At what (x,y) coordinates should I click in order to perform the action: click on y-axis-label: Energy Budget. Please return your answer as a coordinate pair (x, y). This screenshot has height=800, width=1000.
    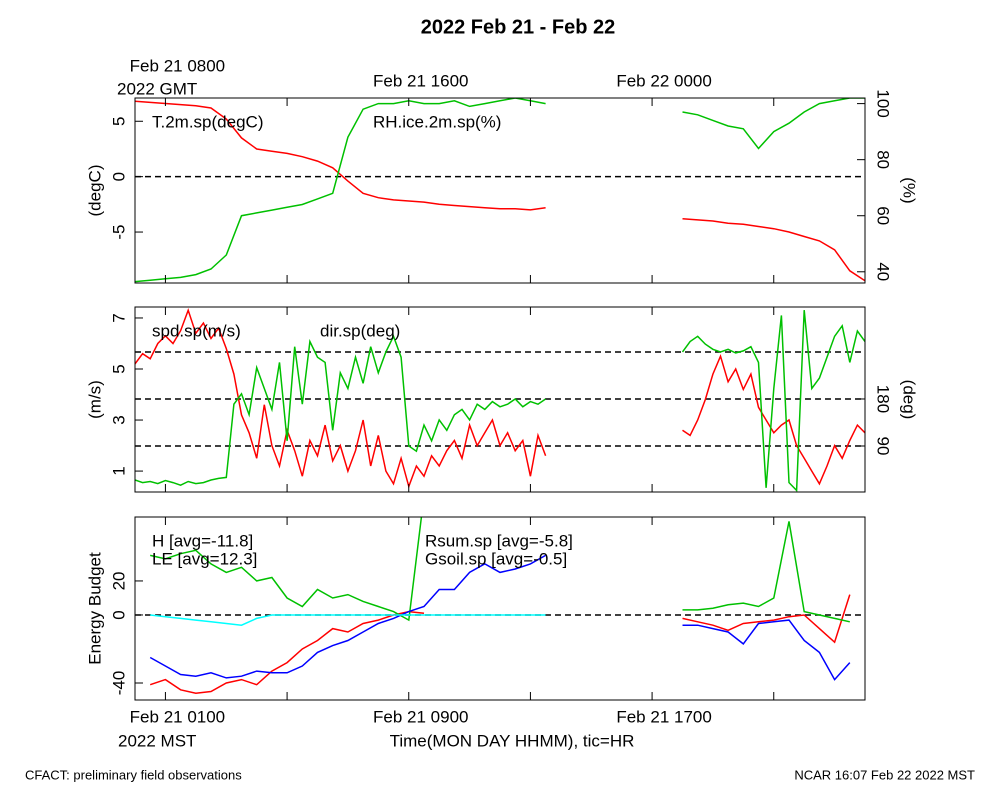
    Looking at the image, I should click on (94, 608).